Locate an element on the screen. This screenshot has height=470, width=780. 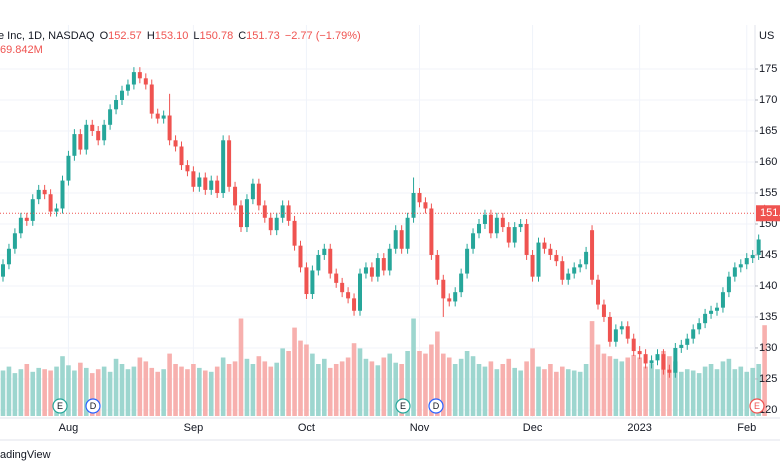
event-marker: E is located at coordinates (60, 406).